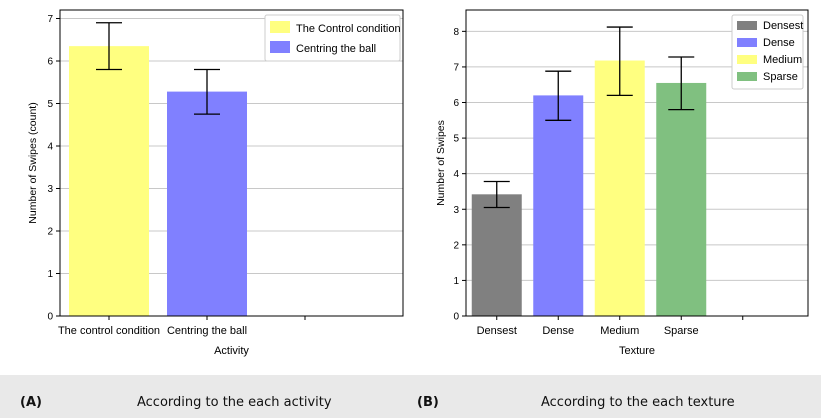 Image resolution: width=821 pixels, height=418 pixels. Describe the element at coordinates (348, 29) in the screenshot. I see `chart-a-legend-label-0: The Control condition` at that location.